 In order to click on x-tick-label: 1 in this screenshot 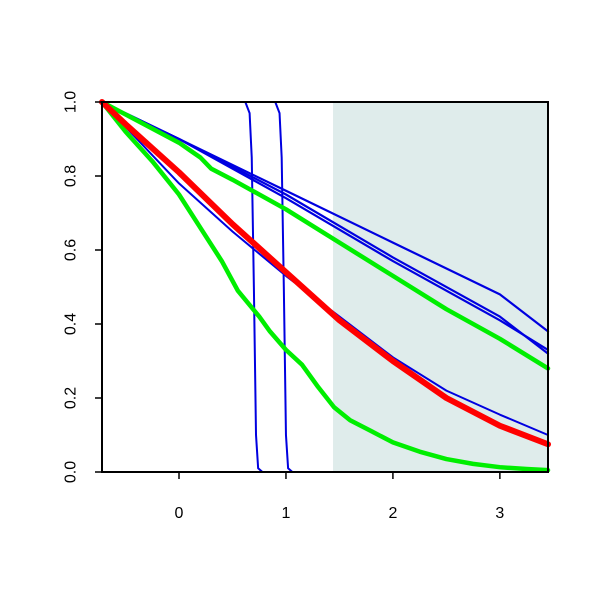, I will do `click(286, 513)`.